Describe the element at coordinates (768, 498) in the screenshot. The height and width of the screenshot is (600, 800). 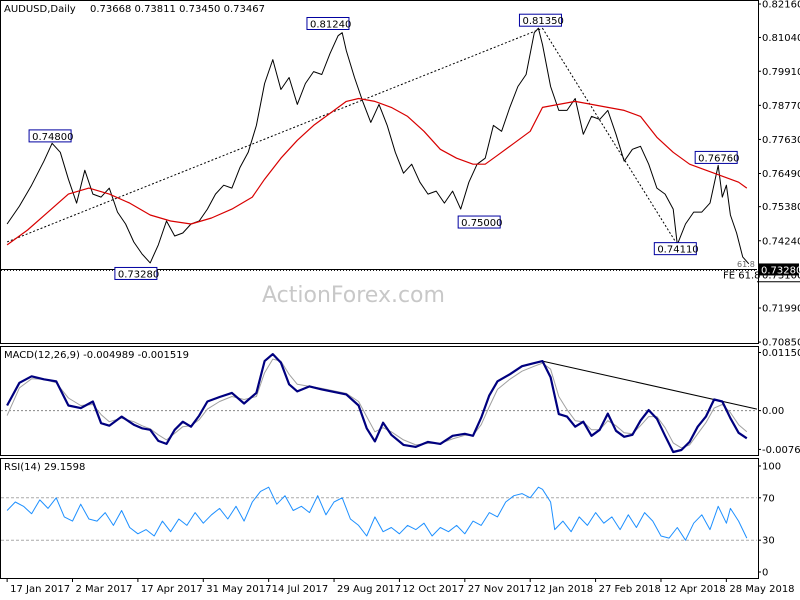
I see `rsi-y-tick-label: 70` at that location.